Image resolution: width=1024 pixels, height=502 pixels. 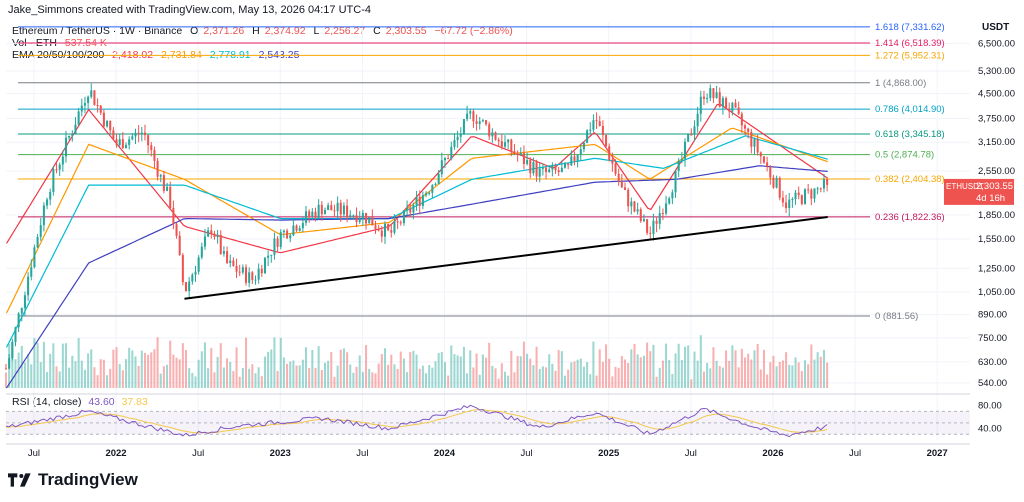 I want to click on rsi-line, so click(x=416, y=421).